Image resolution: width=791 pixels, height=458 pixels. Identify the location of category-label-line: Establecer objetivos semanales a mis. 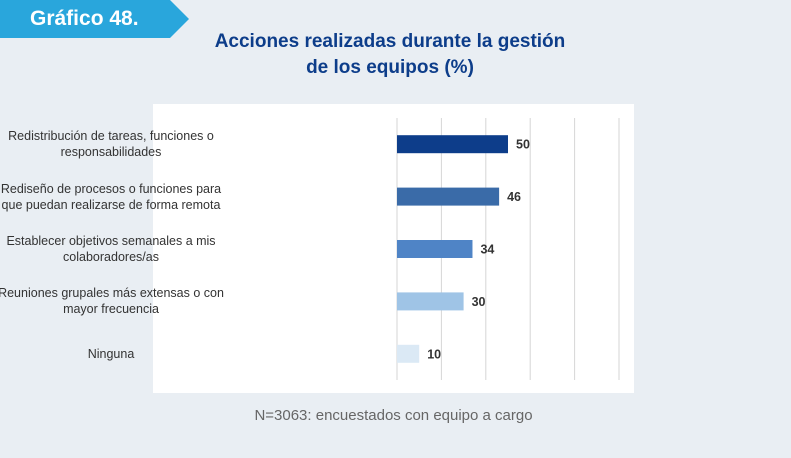
(111, 241).